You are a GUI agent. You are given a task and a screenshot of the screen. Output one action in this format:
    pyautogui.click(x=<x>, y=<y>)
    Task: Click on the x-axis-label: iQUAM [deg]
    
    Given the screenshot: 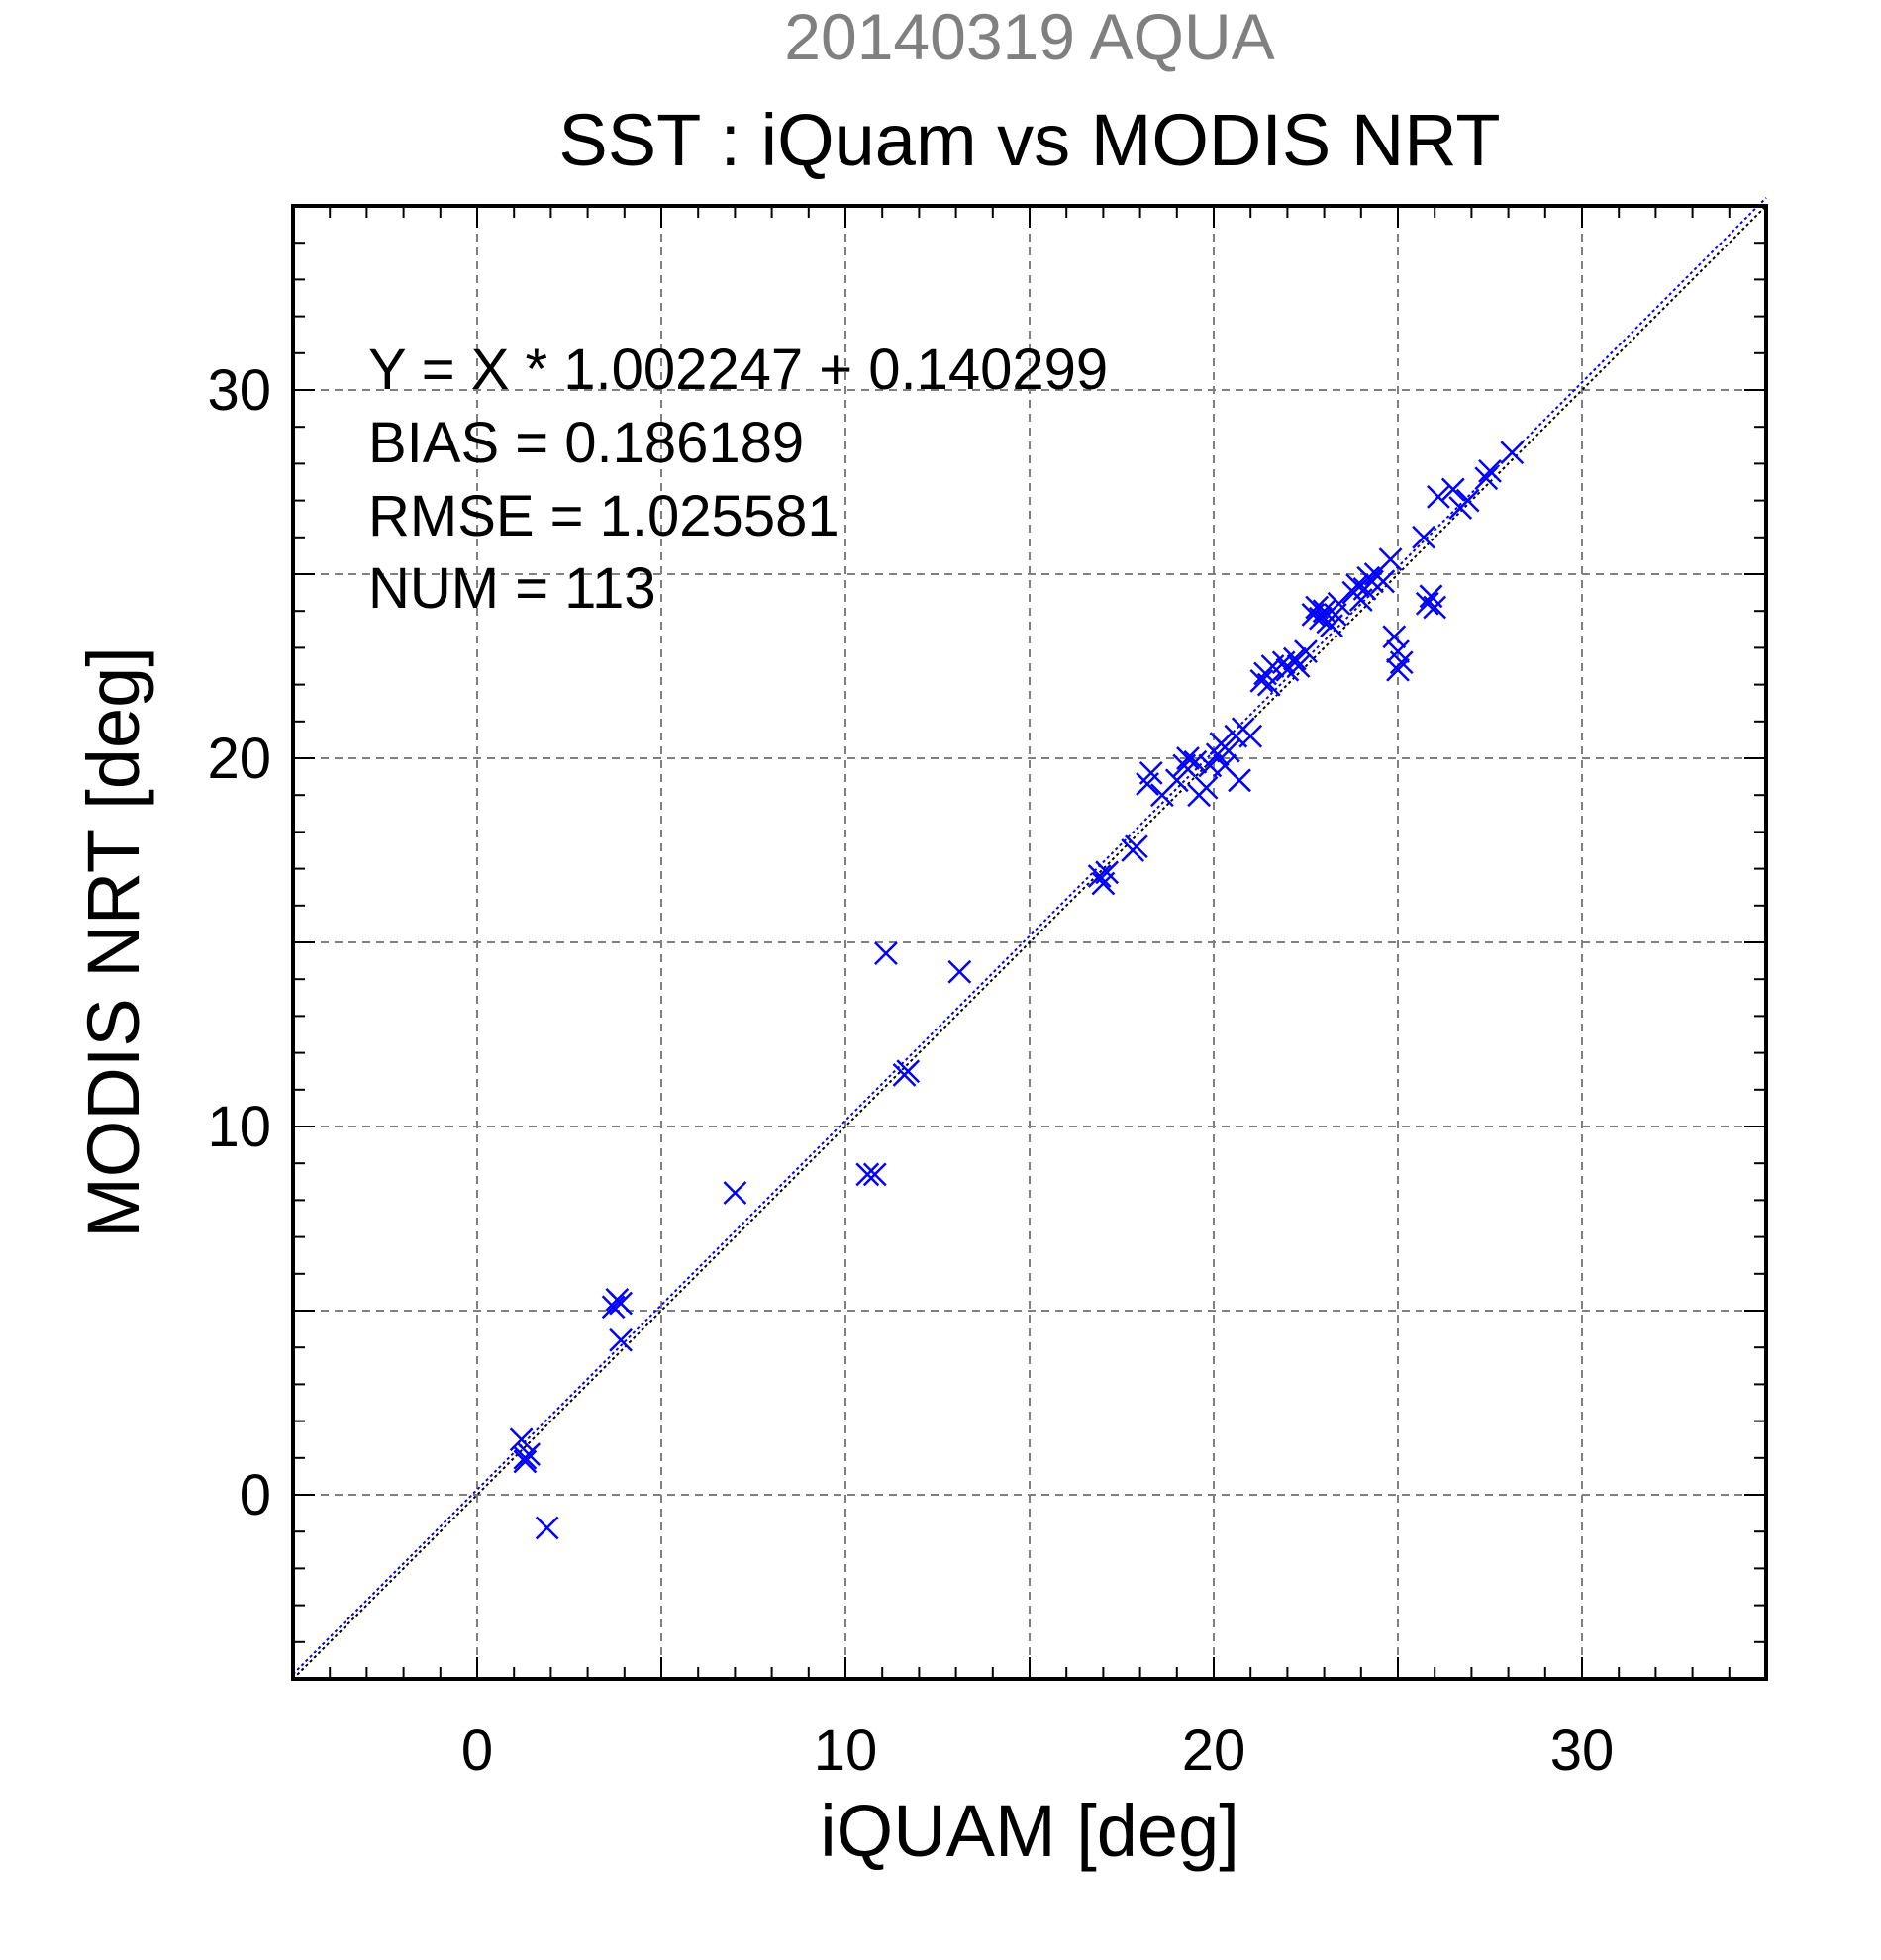 What is the action you would take?
    pyautogui.click(x=1030, y=1831)
    